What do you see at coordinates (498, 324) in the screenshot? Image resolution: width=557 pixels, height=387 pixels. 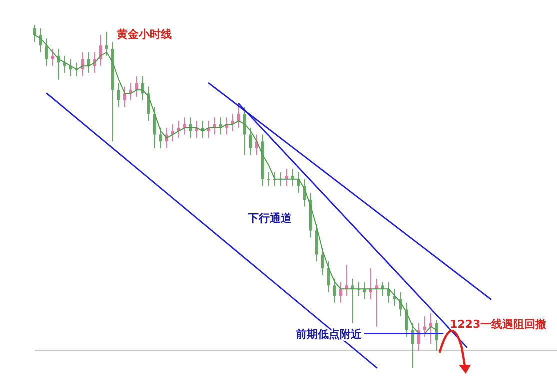 I see `annotation: 1223一线遇阻回撤` at bounding box center [498, 324].